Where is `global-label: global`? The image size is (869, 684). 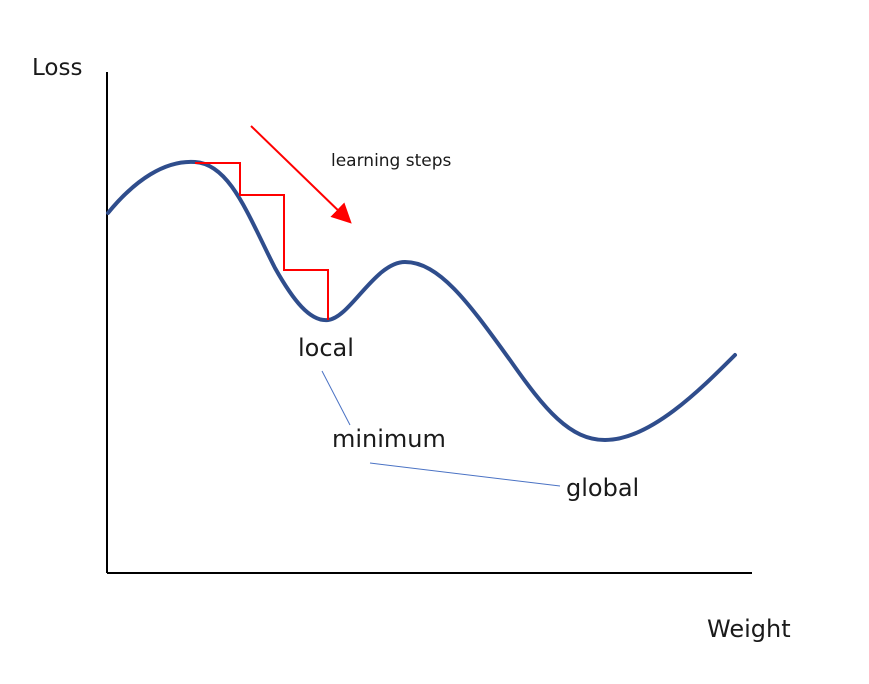 global-label: global is located at coordinates (602, 488).